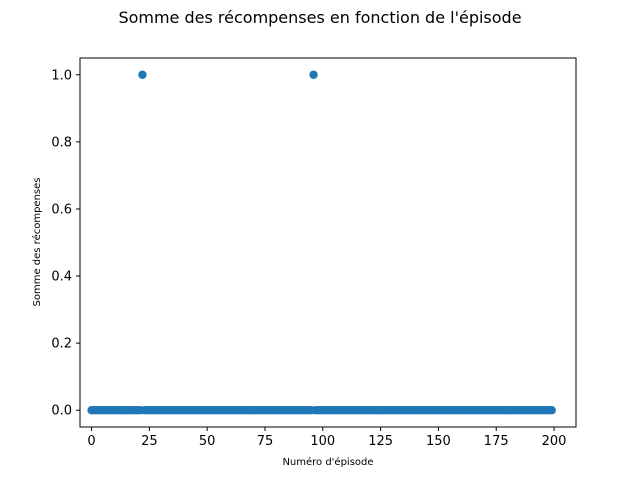 This screenshot has height=480, width=640. Describe the element at coordinates (61, 344) in the screenshot. I see `y-tick-label: 0.2` at that location.